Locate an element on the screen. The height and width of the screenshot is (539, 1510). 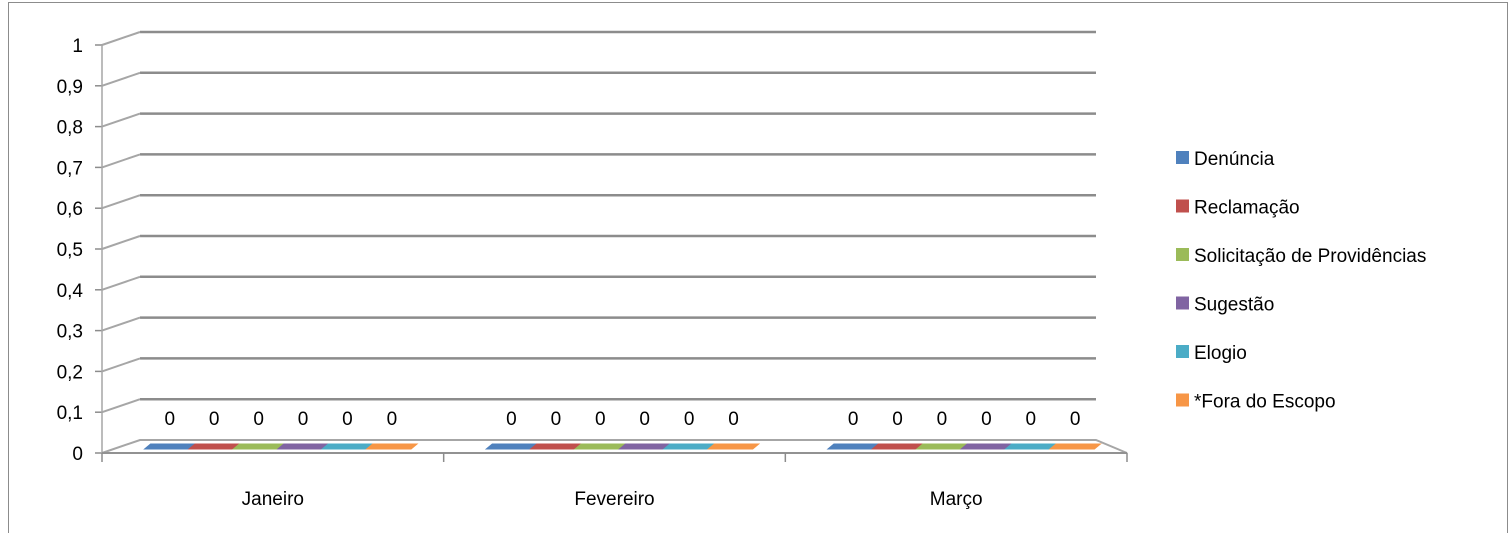
y-tick-label: 0,5 is located at coordinates (70, 250).